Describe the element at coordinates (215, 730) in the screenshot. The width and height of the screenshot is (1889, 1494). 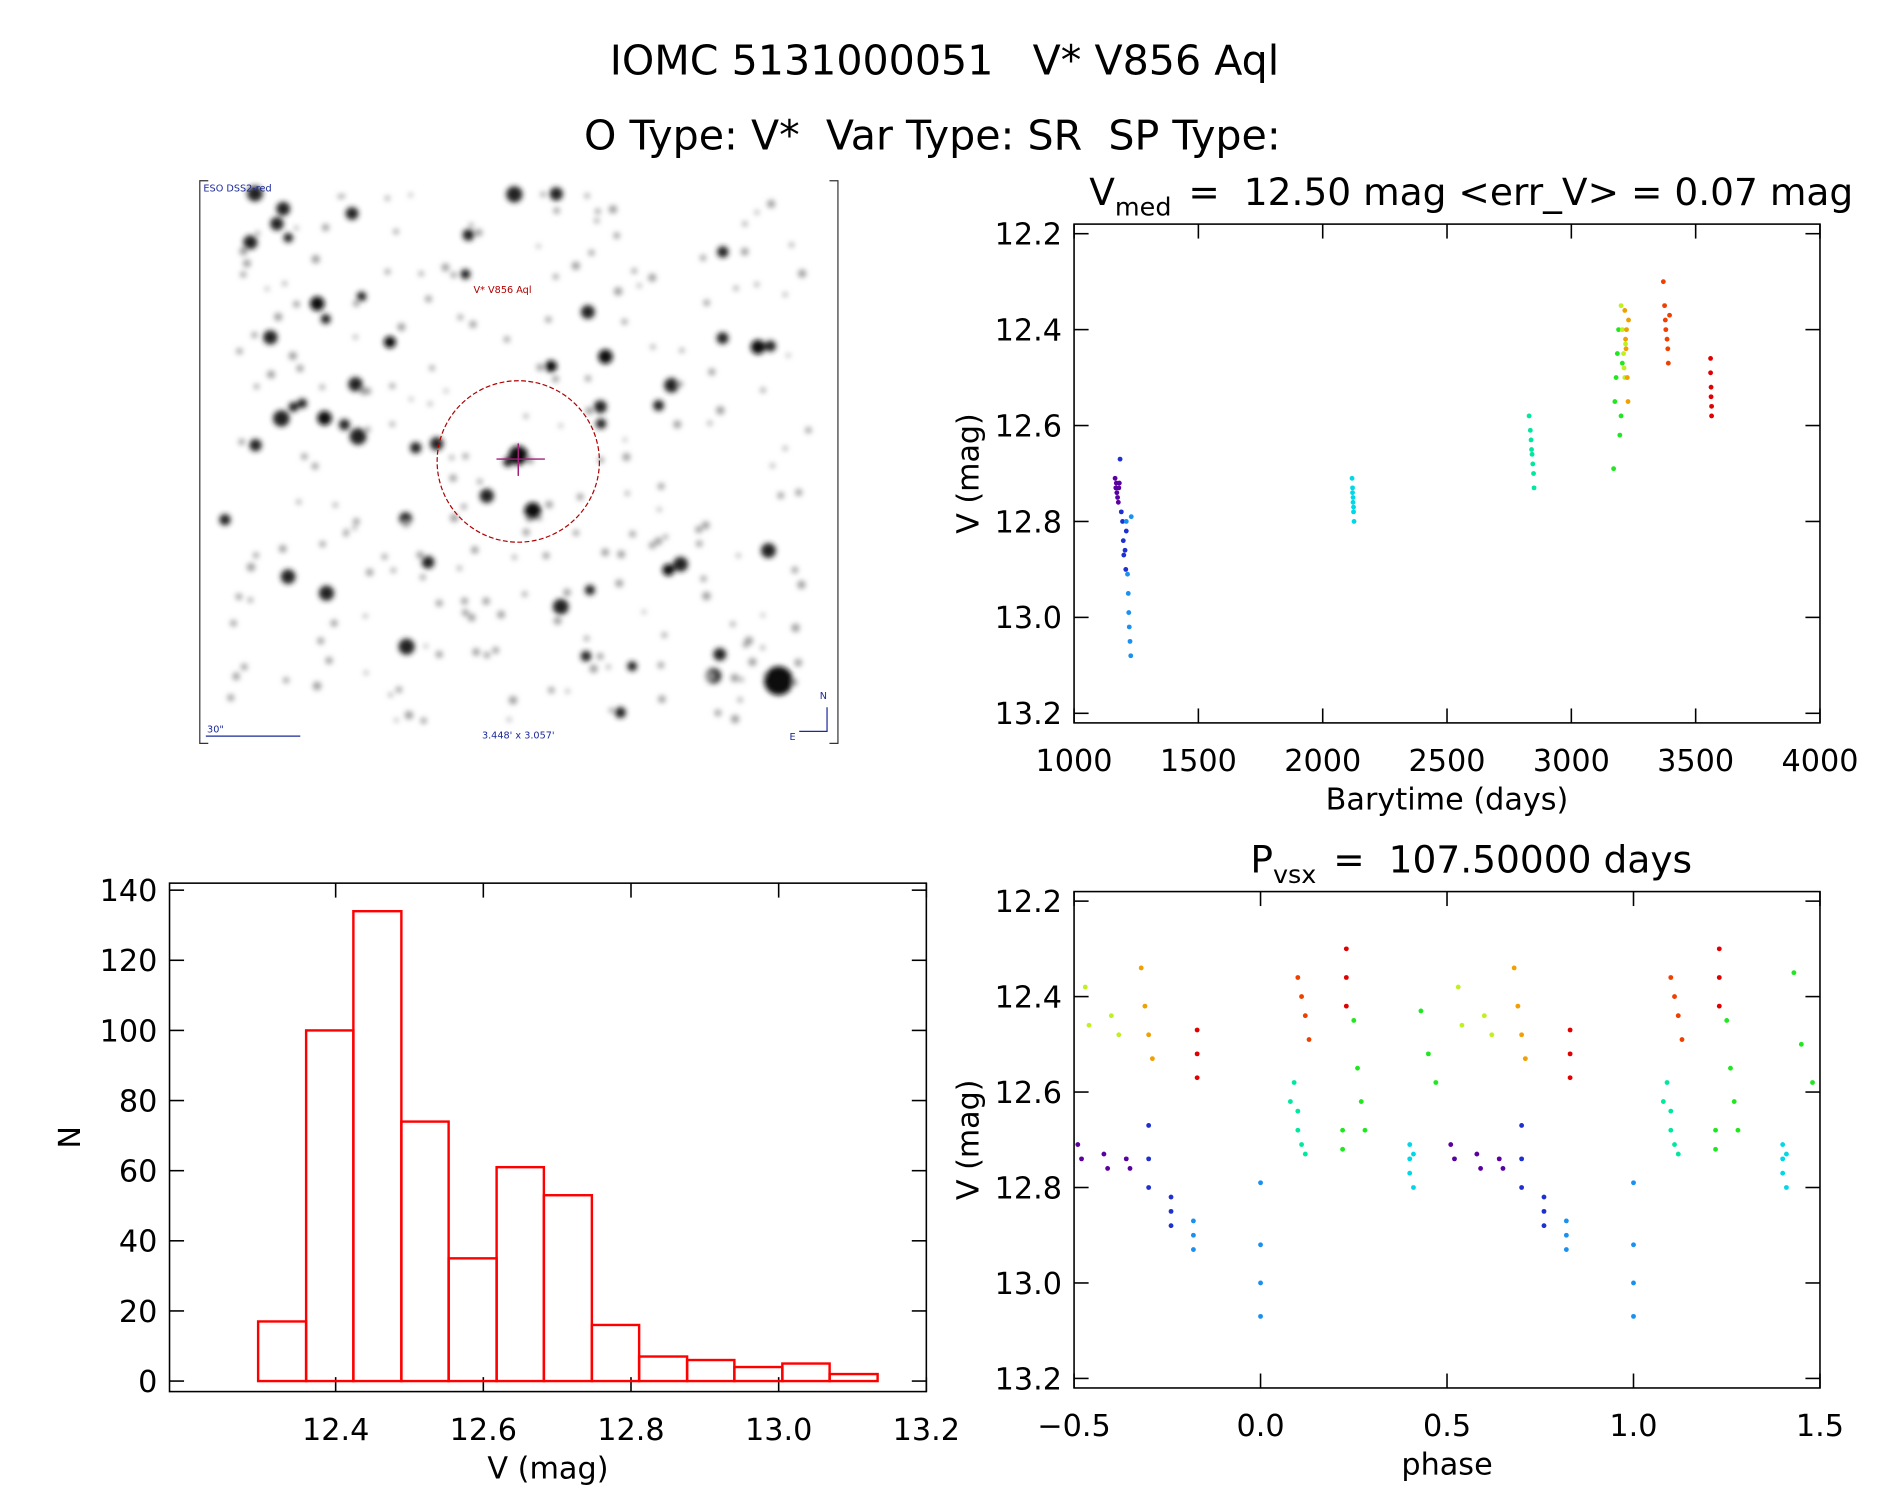
I see `scale-label: 30"` at that location.